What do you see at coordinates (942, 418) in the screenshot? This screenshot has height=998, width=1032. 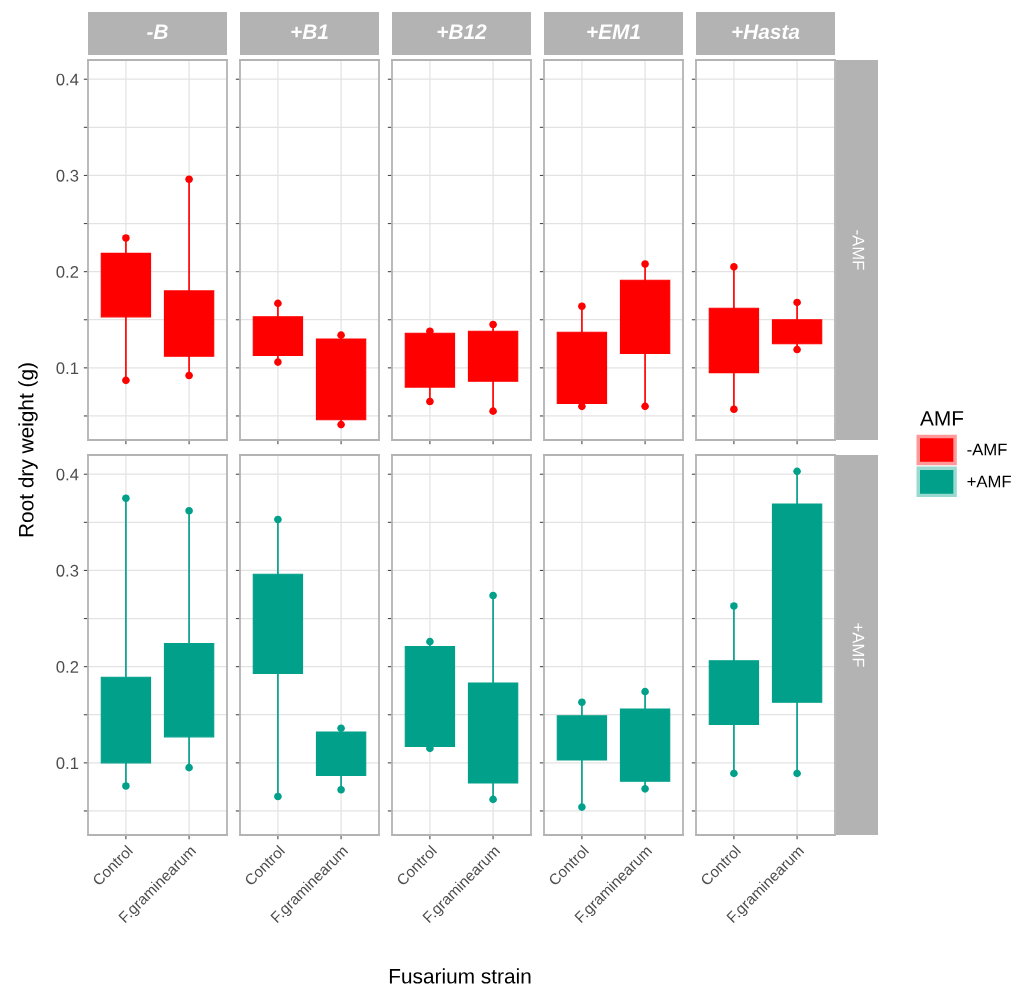 I see `legend-title: AMF` at bounding box center [942, 418].